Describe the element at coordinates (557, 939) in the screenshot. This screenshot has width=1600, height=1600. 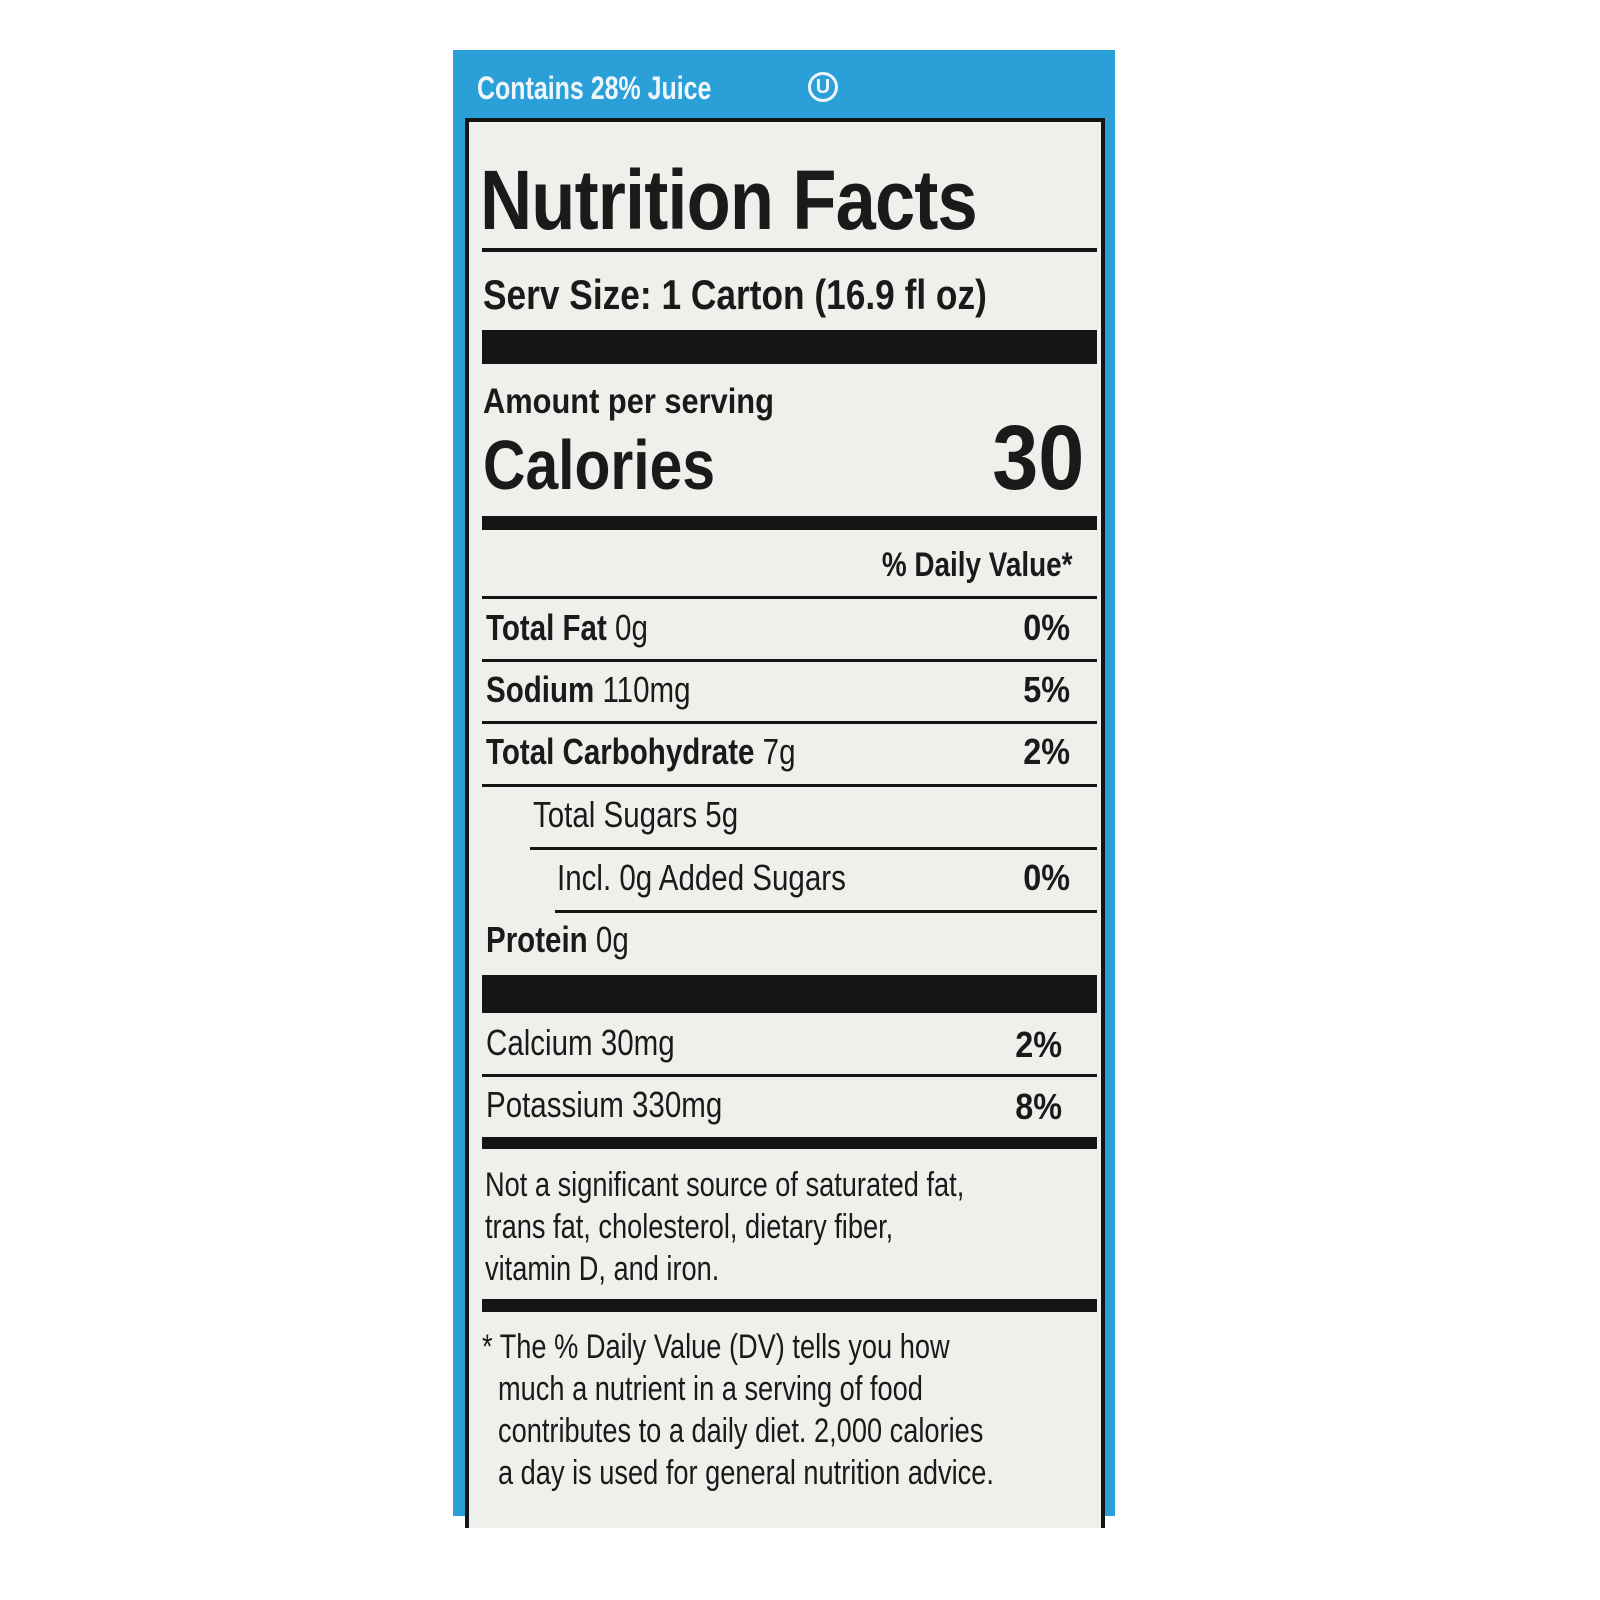
I see `nutrient-row-protein: Protein 0g` at that location.